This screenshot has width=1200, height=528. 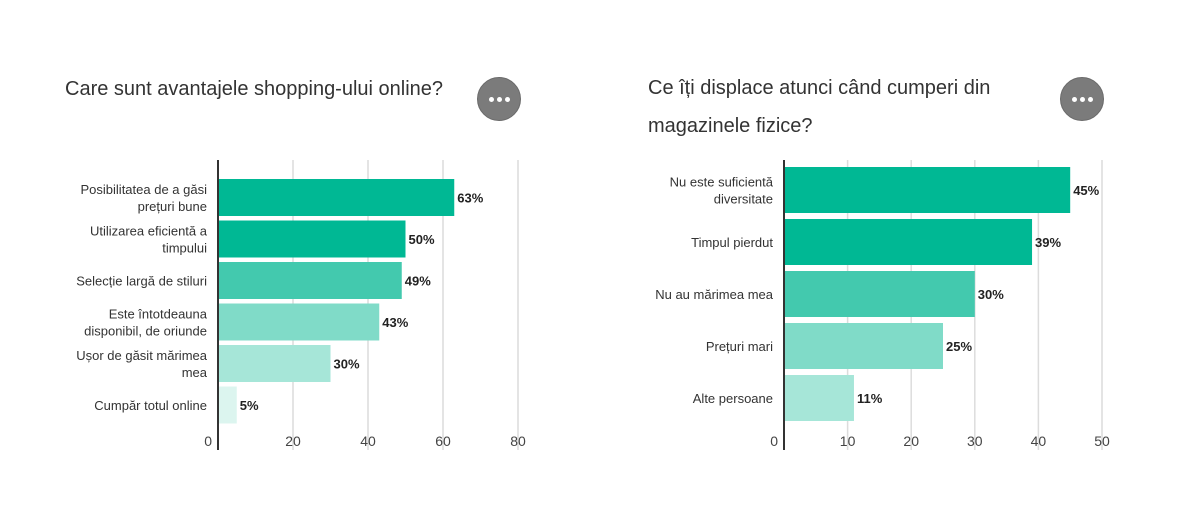 What do you see at coordinates (975, 441) in the screenshot?
I see `x-tick-label: 30` at bounding box center [975, 441].